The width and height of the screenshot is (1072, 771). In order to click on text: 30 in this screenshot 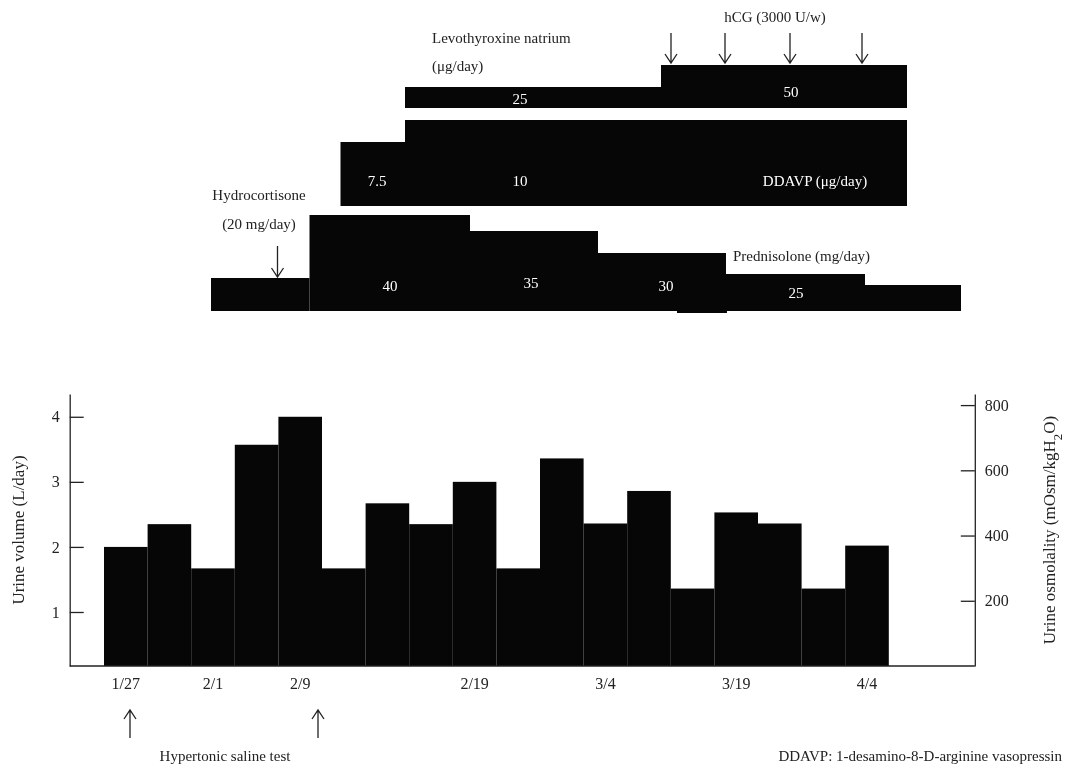, I will do `click(666, 286)`.